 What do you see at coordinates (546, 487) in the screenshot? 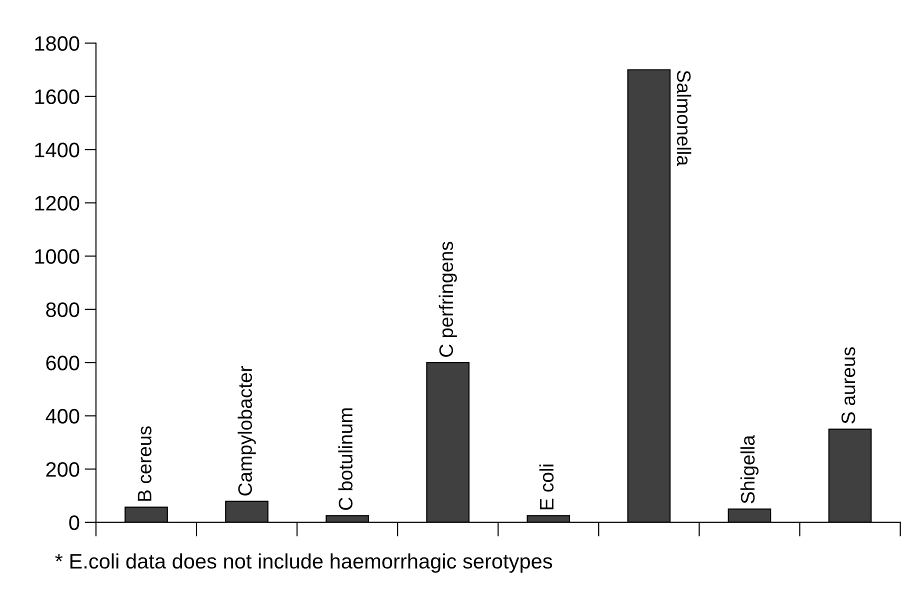
I see `x-tick-label: E coli` at bounding box center [546, 487].